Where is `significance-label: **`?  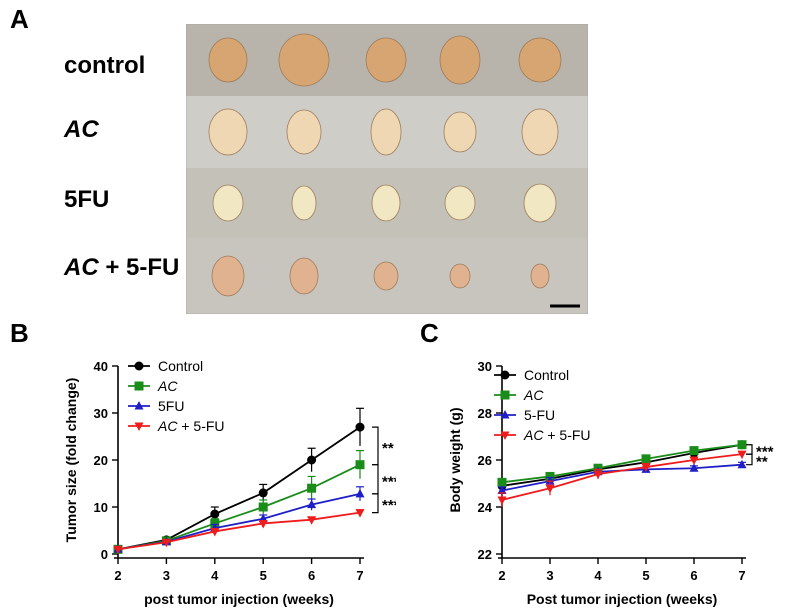
significance-label: ** is located at coordinates (762, 461).